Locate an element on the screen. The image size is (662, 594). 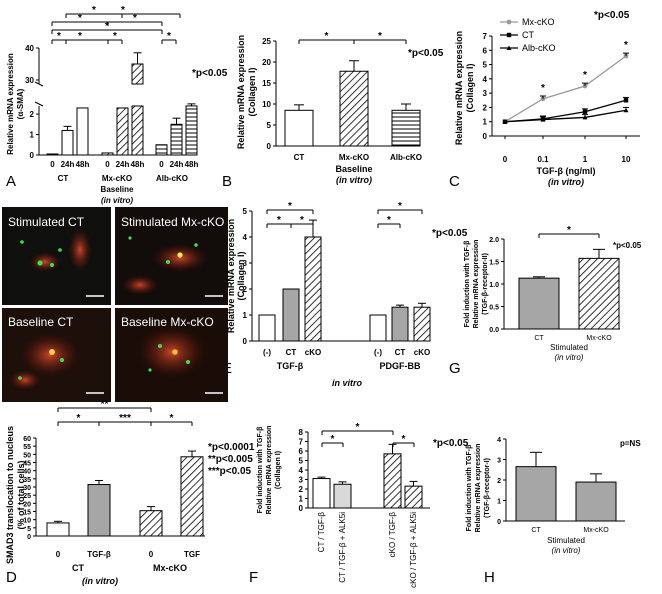
group-sublabel: in vitro is located at coordinates (347, 383).